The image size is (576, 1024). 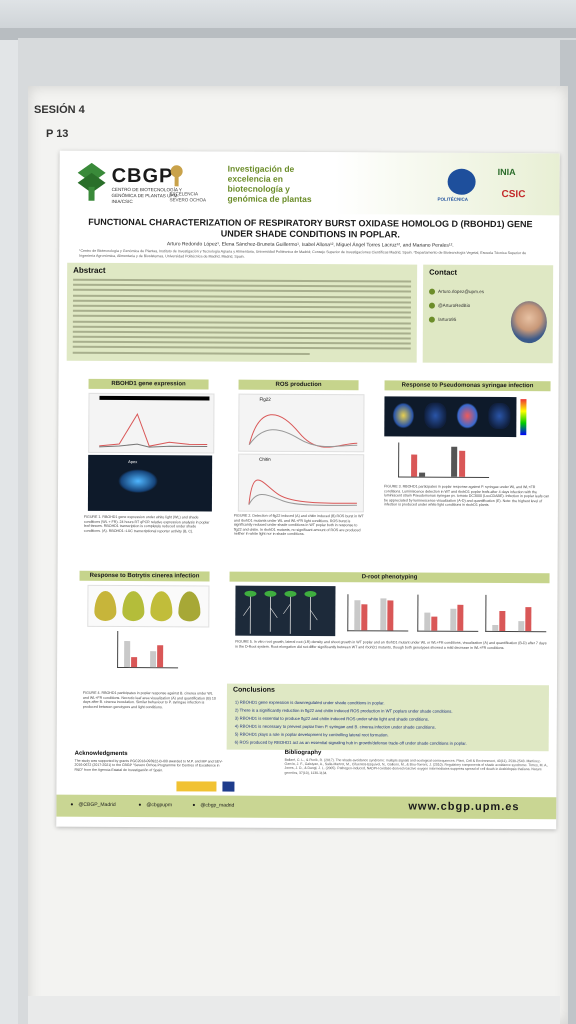 I want to click on footer-facebook-icon: ●, so click(x=140, y=805).